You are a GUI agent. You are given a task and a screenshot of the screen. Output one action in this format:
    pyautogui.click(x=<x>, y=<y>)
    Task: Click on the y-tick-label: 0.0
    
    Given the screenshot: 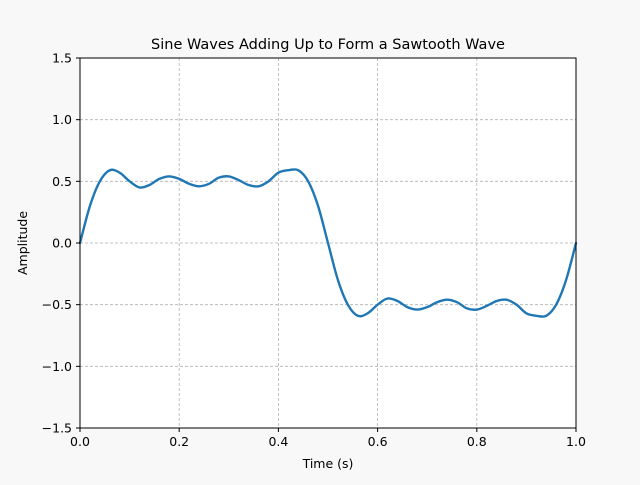 What is the action you would take?
    pyautogui.click(x=62, y=243)
    